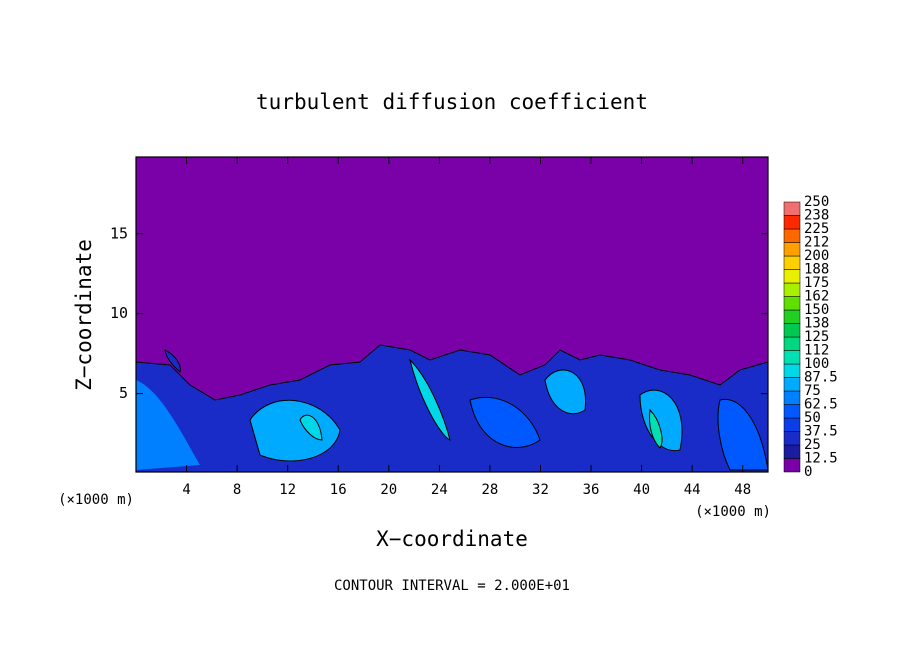  Describe the element at coordinates (816, 216) in the screenshot. I see `colorbar-label: 238` at that location.